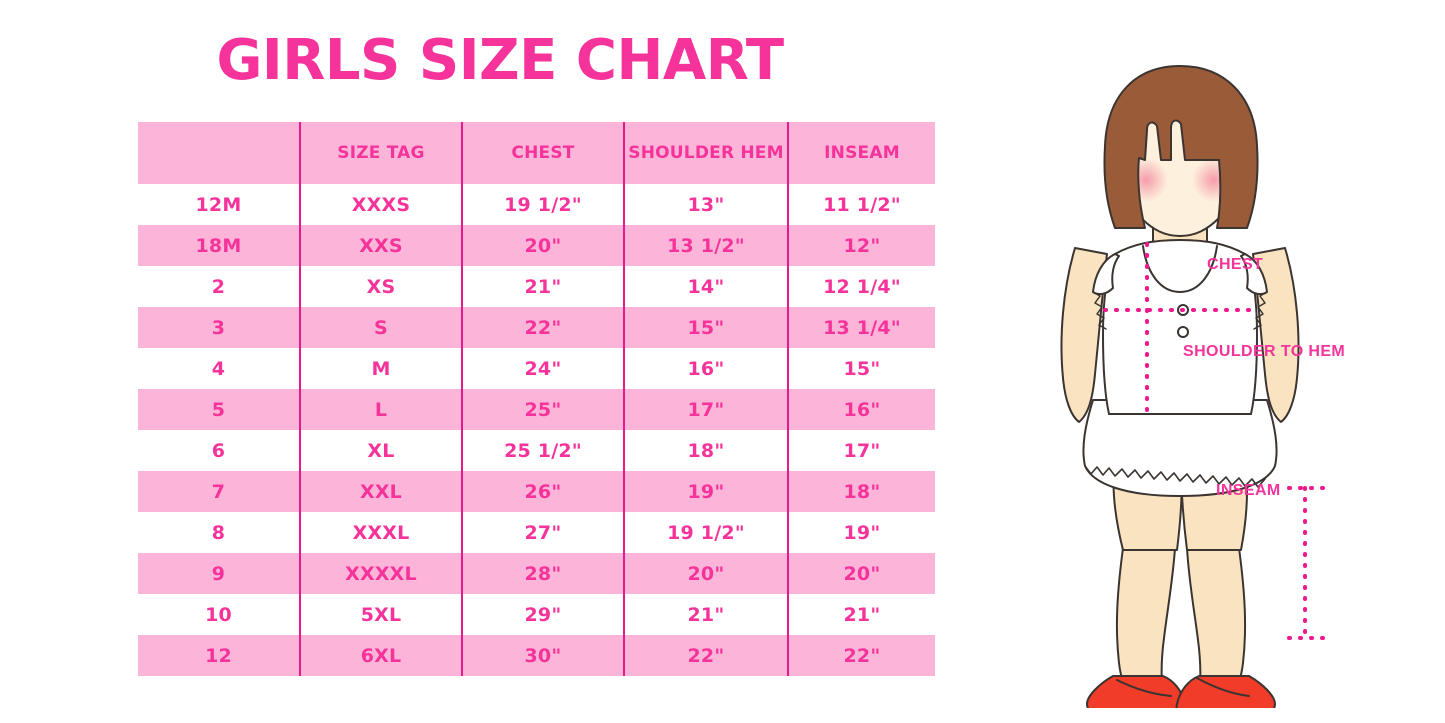 This screenshot has width=1445, height=723. I want to click on cell-shoulder-hem: 22", so click(705, 655).